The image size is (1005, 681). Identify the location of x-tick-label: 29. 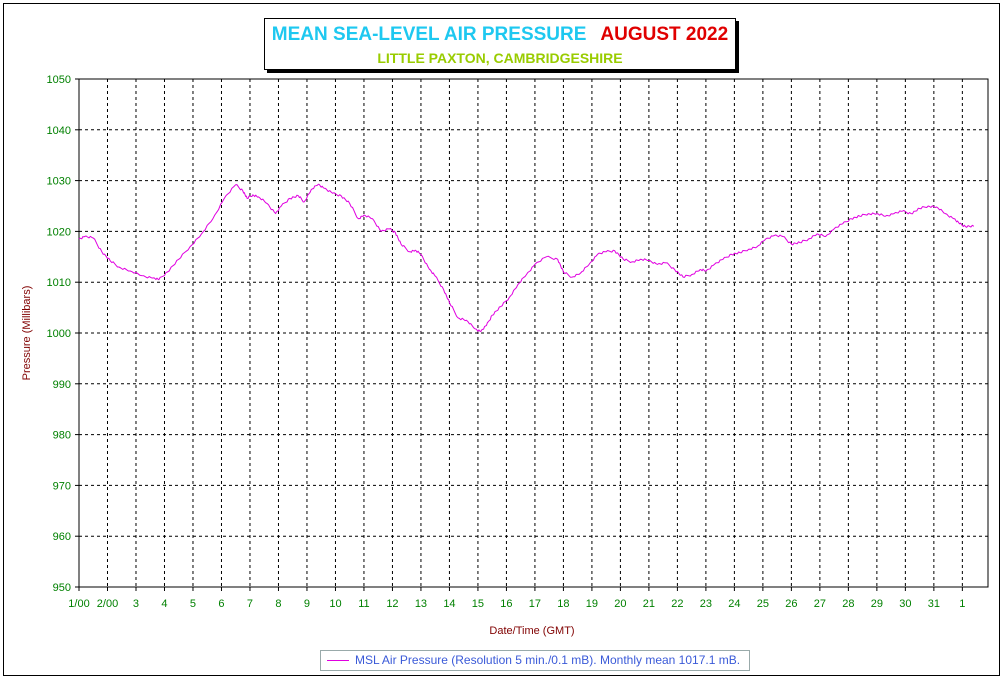
(877, 604).